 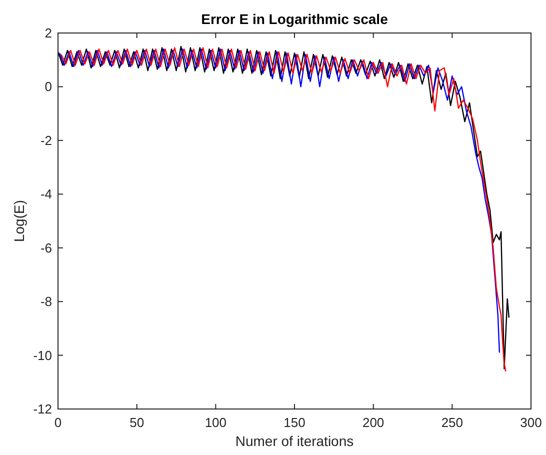 What do you see at coordinates (19, 221) in the screenshot?
I see `y-axis-title: Log(E)` at bounding box center [19, 221].